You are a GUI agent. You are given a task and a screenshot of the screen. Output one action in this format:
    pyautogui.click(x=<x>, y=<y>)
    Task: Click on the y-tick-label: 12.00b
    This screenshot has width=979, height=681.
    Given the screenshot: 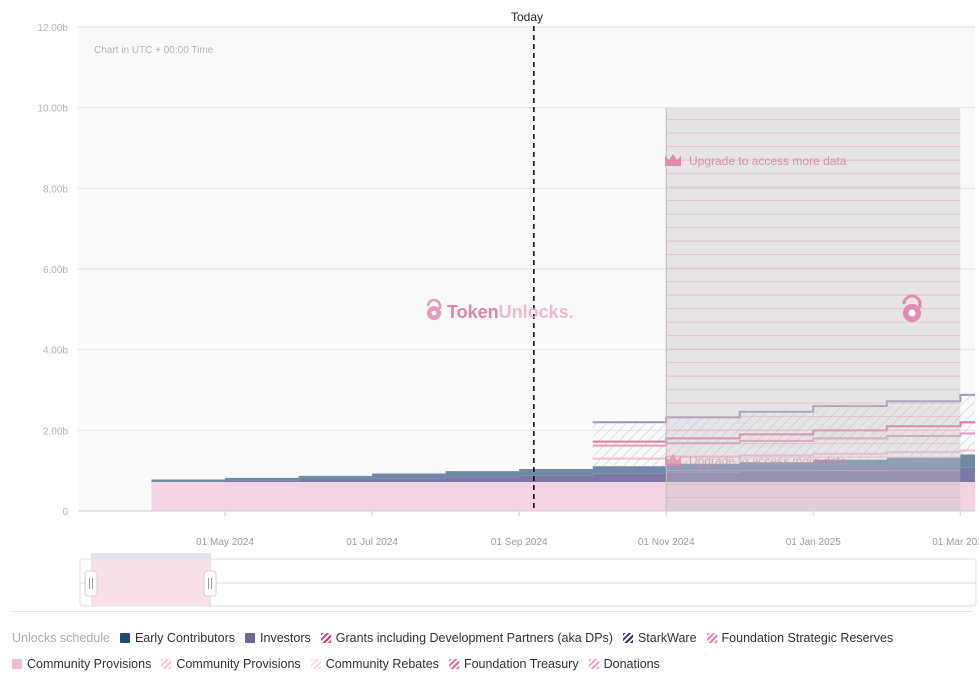 What is the action you would take?
    pyautogui.click(x=52, y=28)
    